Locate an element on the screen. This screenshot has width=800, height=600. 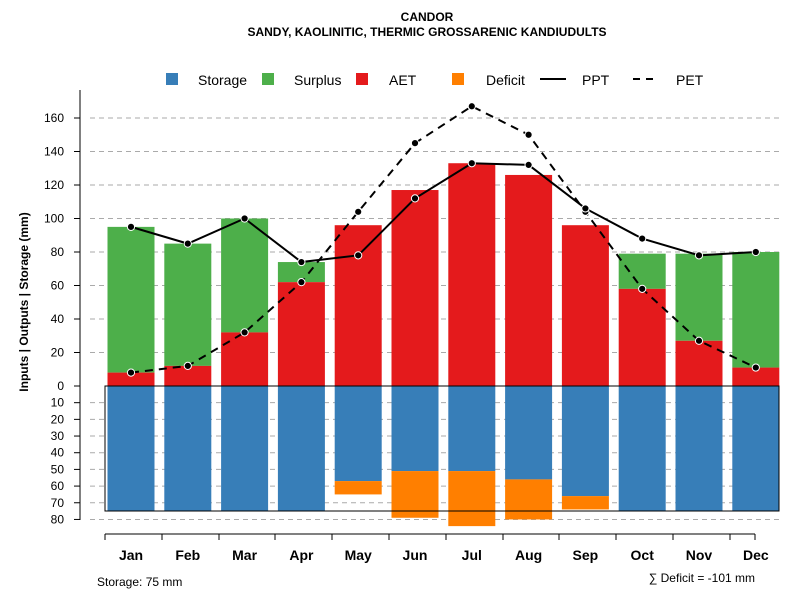
x-tick-label-aug: Aug is located at coordinates (528, 555).